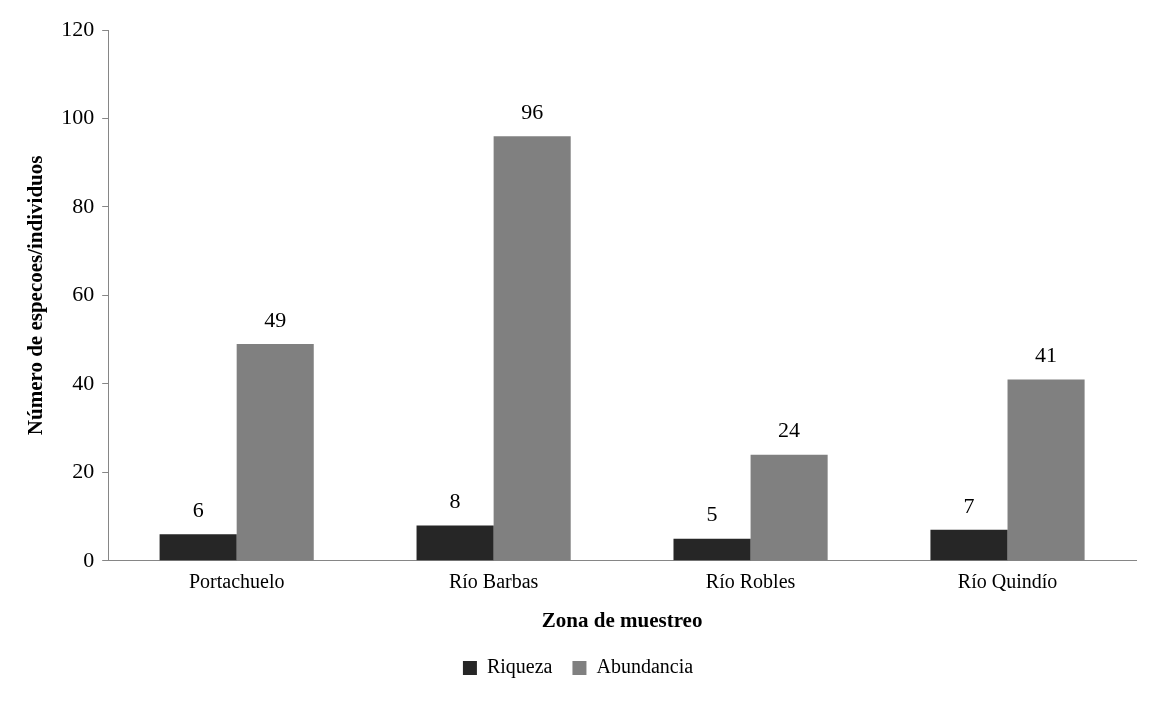 The width and height of the screenshot is (1174, 702). Describe the element at coordinates (789, 430) in the screenshot. I see `data-label: 24` at that location.